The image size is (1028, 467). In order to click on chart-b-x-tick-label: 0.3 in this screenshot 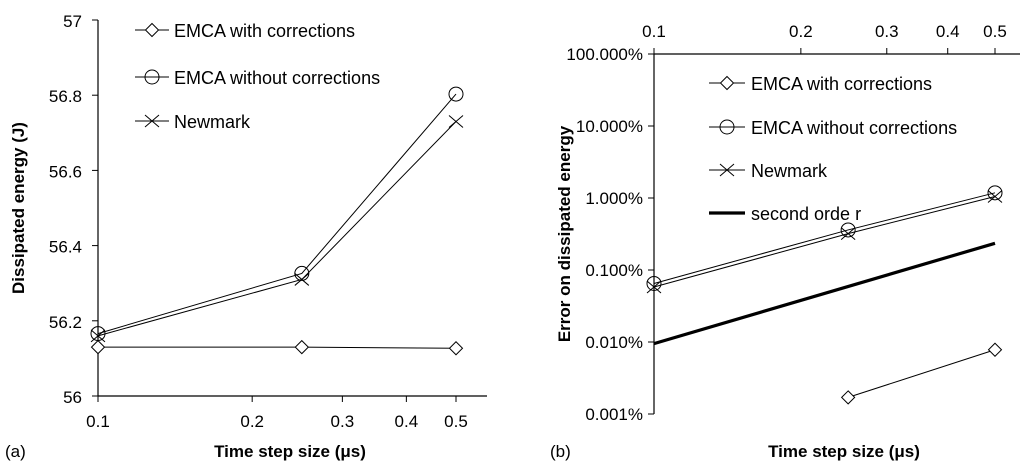, I will do `click(887, 31)`.